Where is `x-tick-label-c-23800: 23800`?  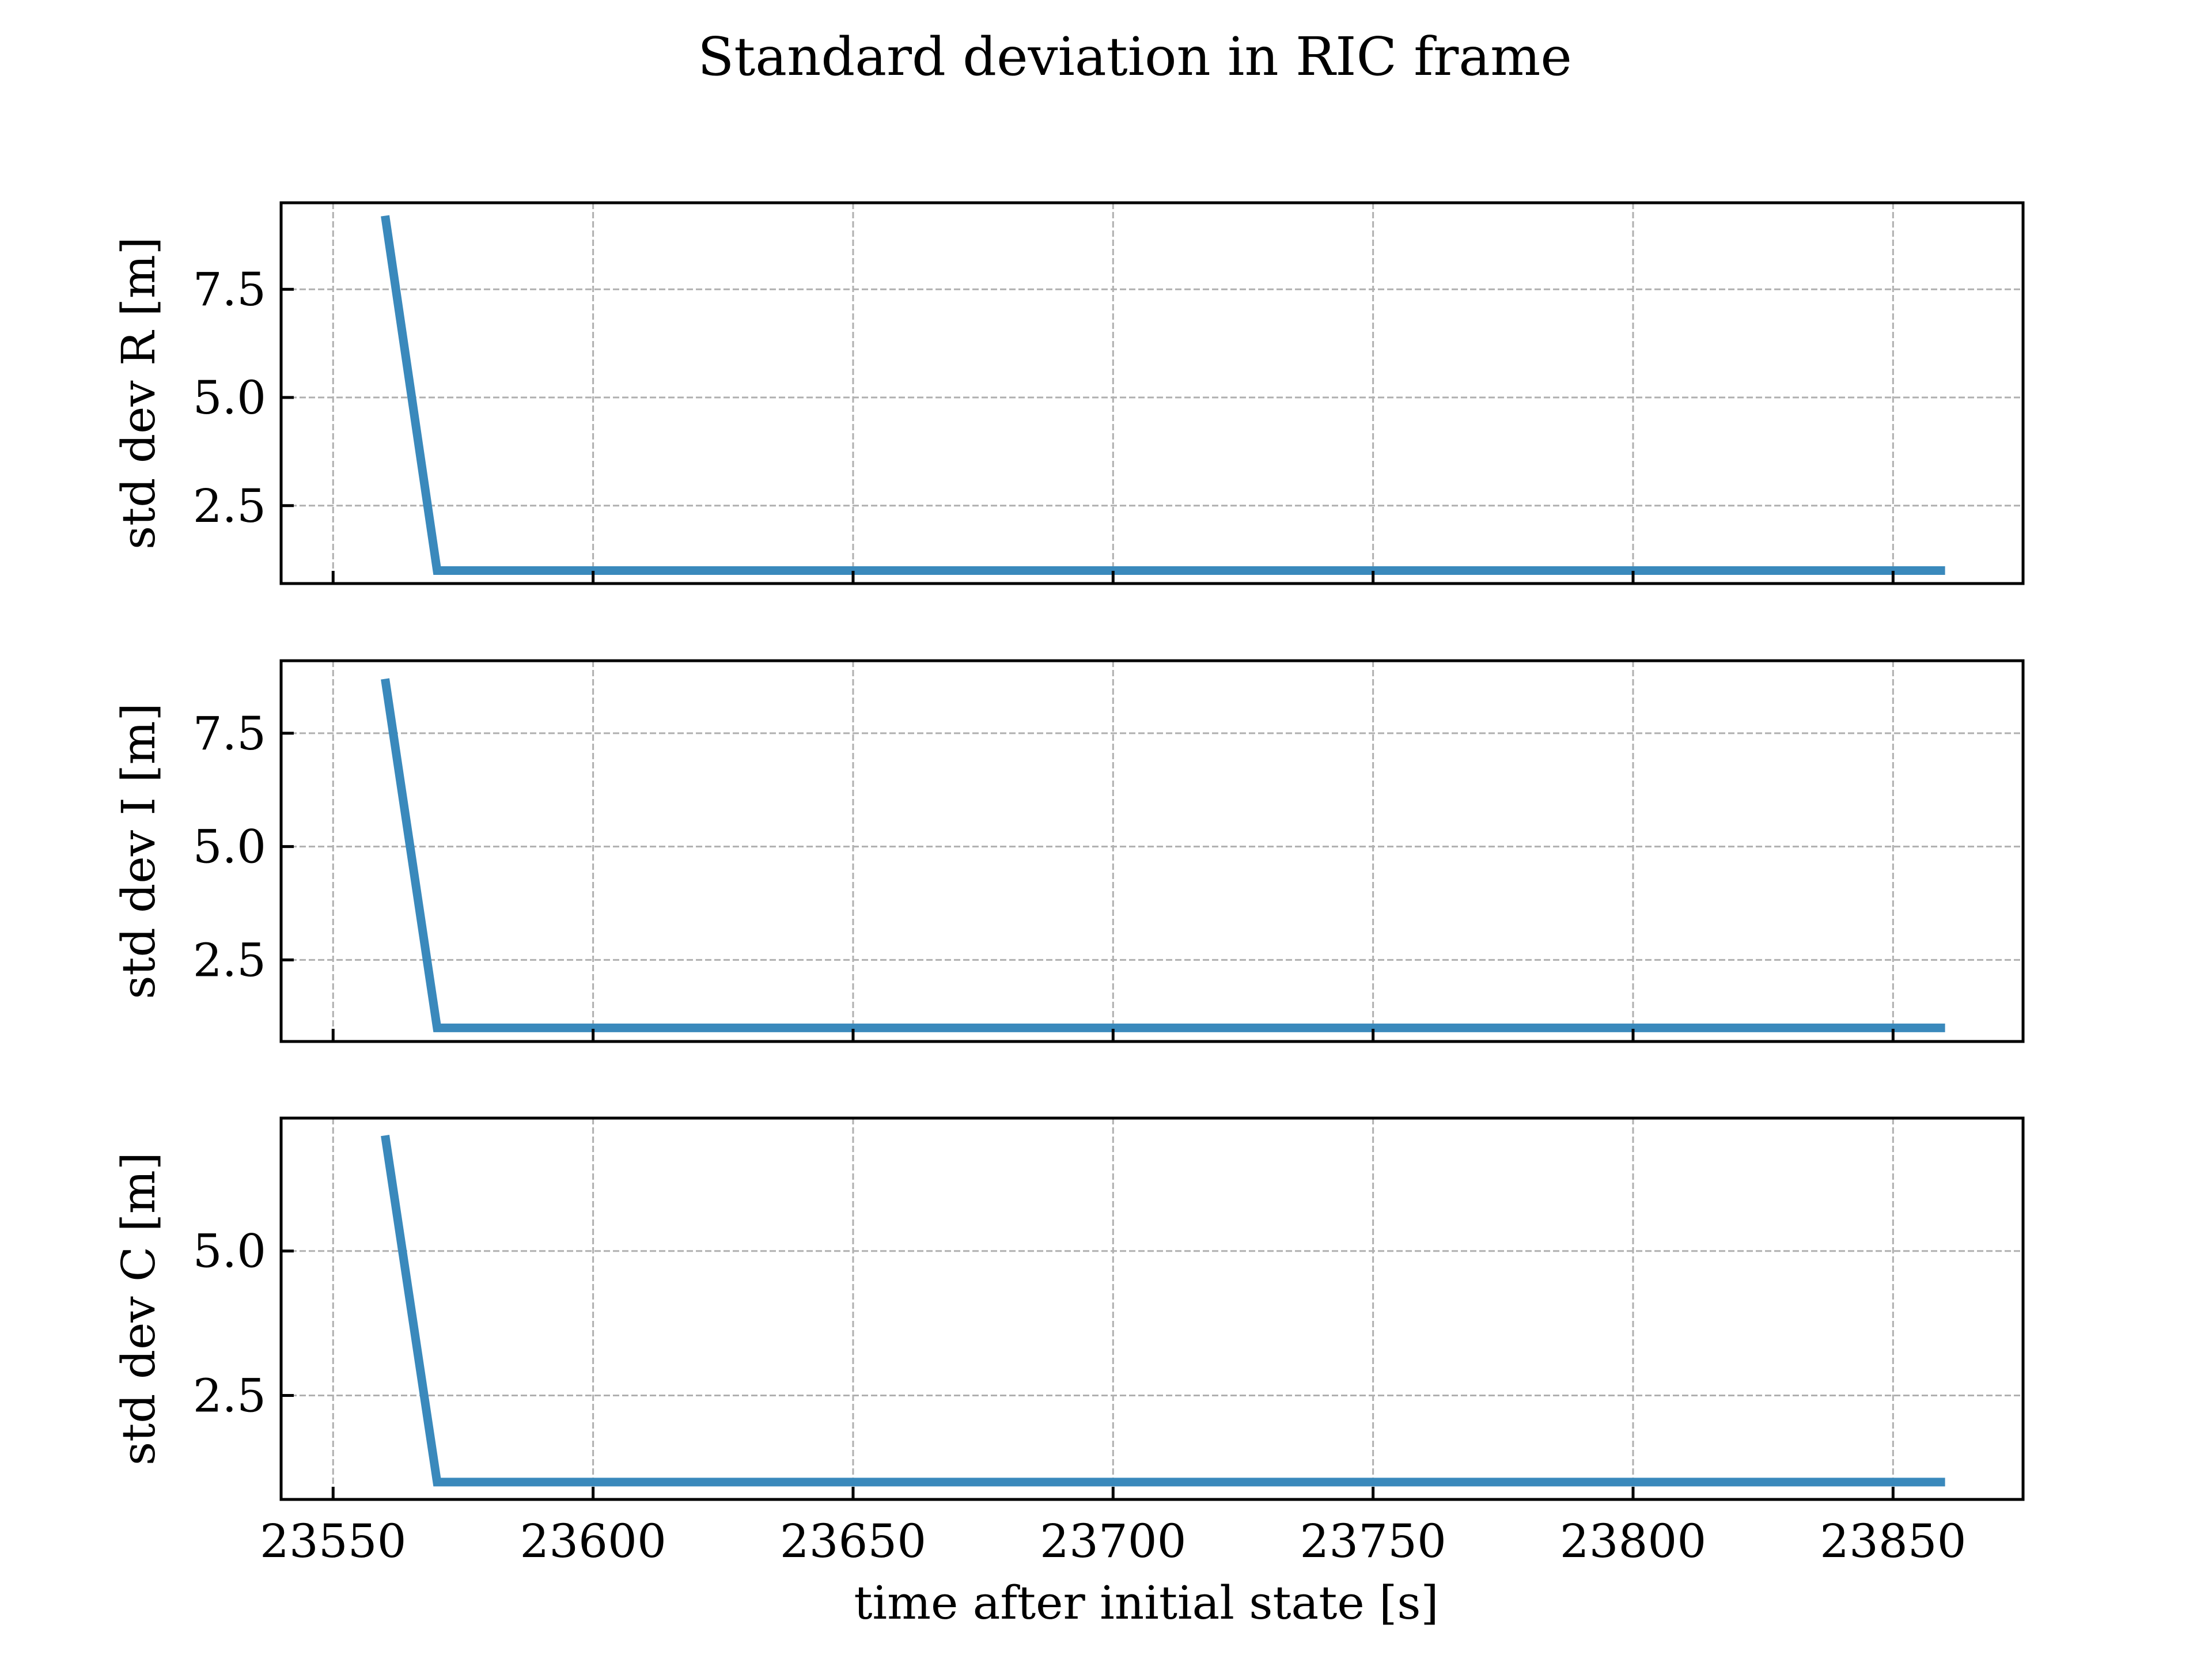
x-tick-label-c-23800: 23800 is located at coordinates (1633, 1541).